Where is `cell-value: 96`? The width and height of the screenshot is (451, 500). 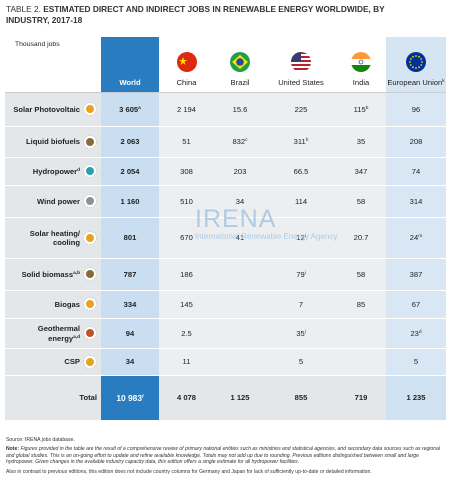 cell-value: 96 is located at coordinates (416, 109).